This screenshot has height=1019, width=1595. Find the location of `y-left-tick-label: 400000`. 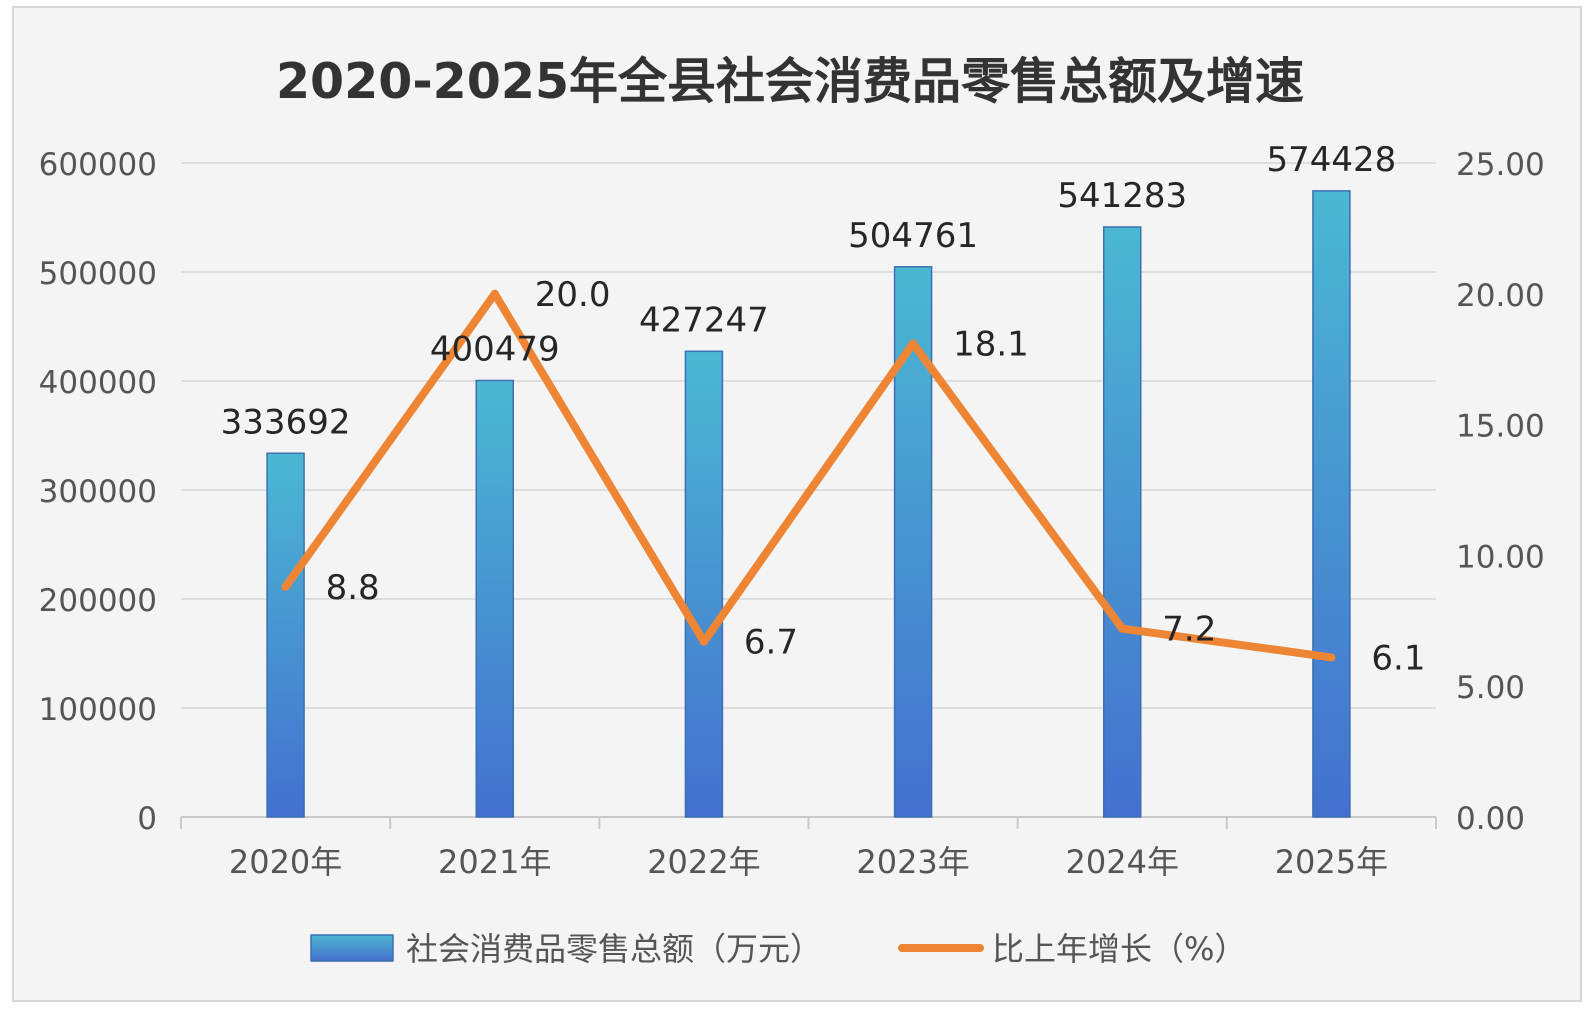

y-left-tick-label: 400000 is located at coordinates (98, 383).